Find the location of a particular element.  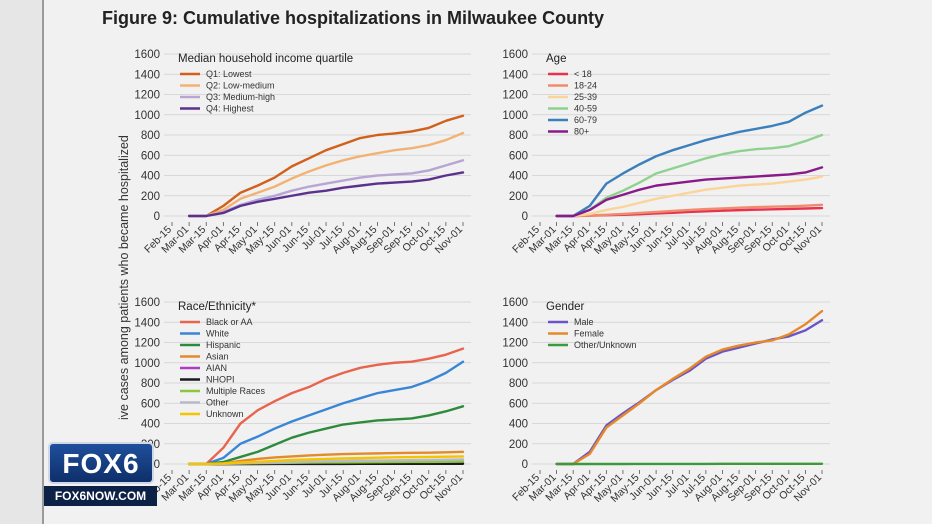

left-edge is located at coordinates (21, 262).